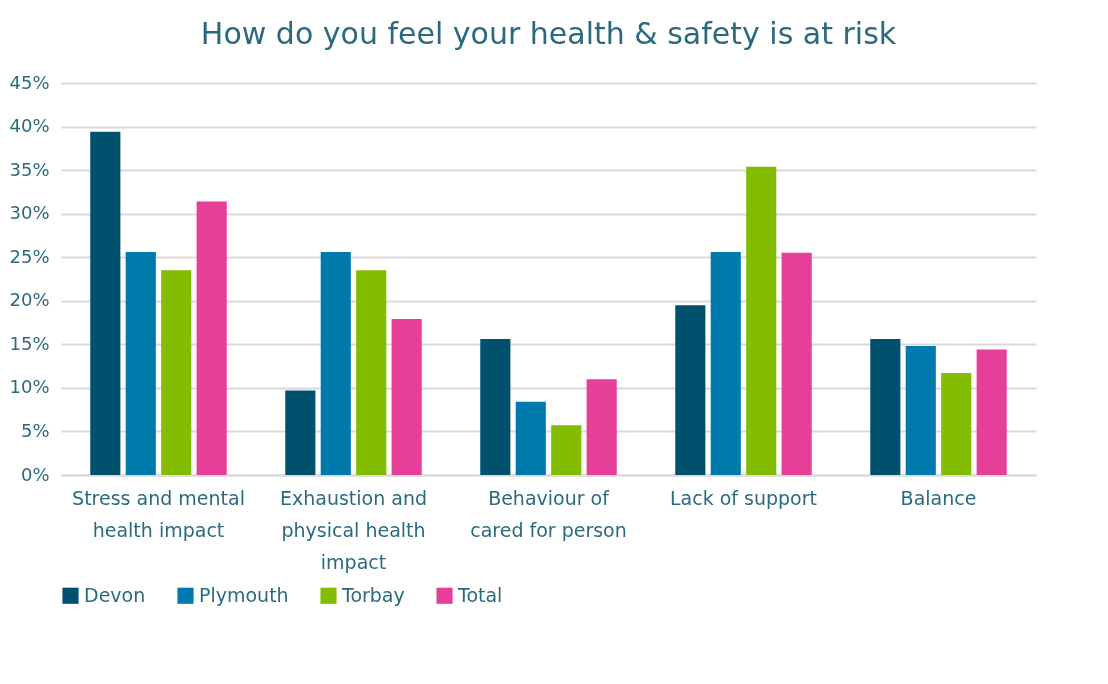 Image resolution: width=1108 pixels, height=684 pixels. Describe the element at coordinates (35, 430) in the screenshot. I see `y-tick-label: 5%` at that location.